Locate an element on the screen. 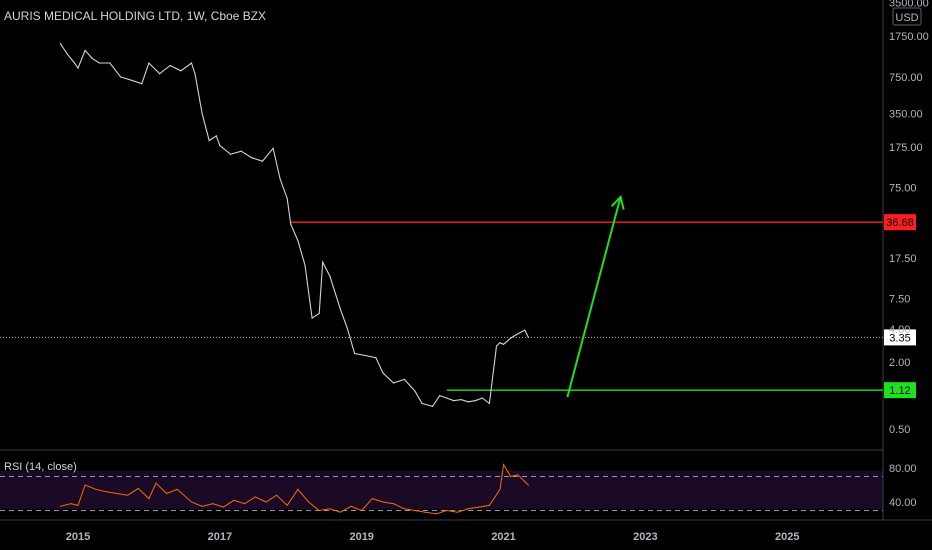 This screenshot has width=932, height=550. time-axis-tick: 2017 is located at coordinates (220, 537).